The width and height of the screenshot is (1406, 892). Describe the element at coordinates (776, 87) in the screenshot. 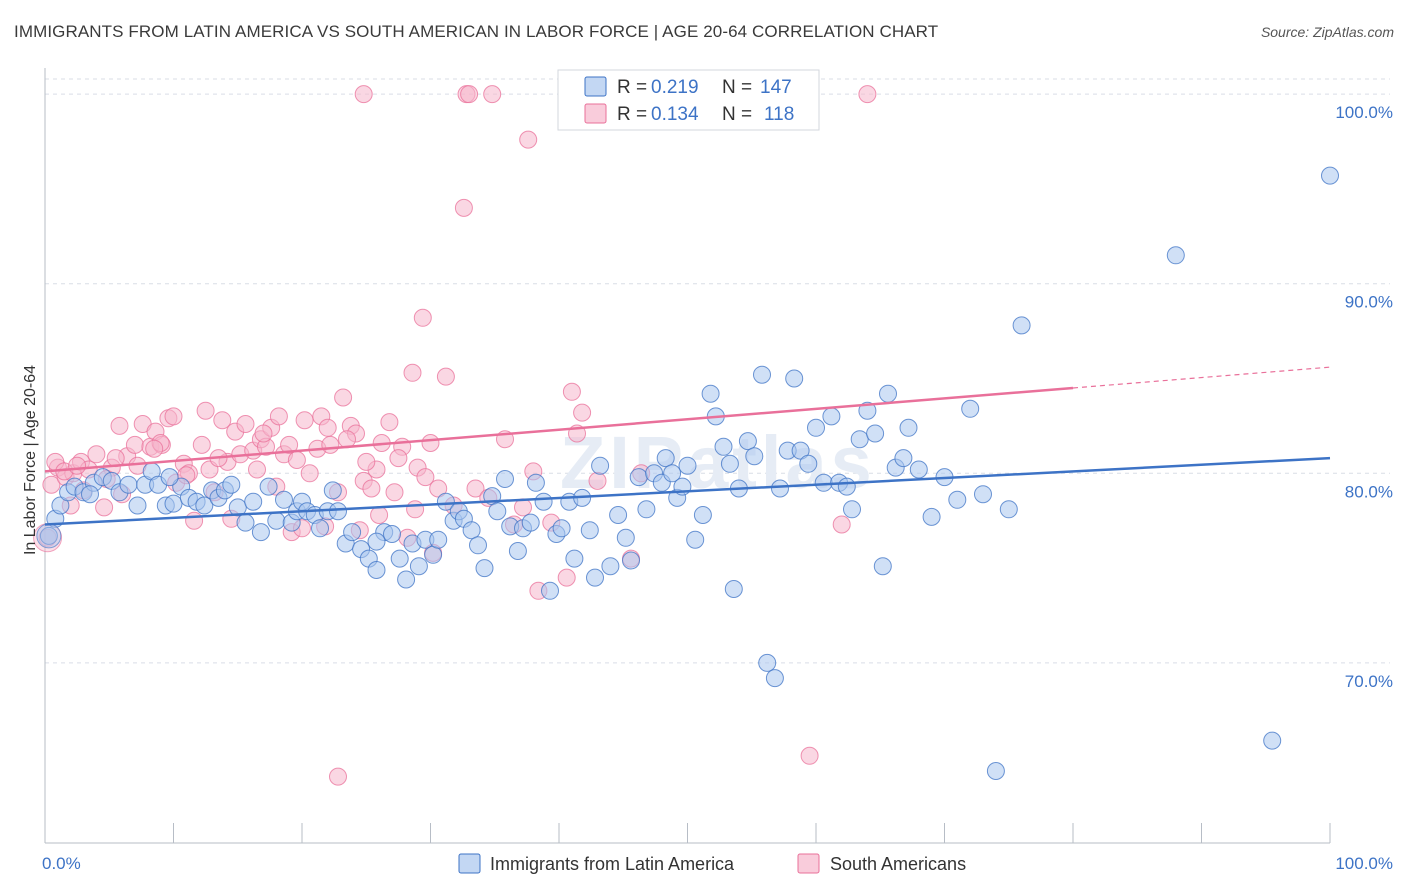

I see `legend-n-value-blue: 147` at that location.